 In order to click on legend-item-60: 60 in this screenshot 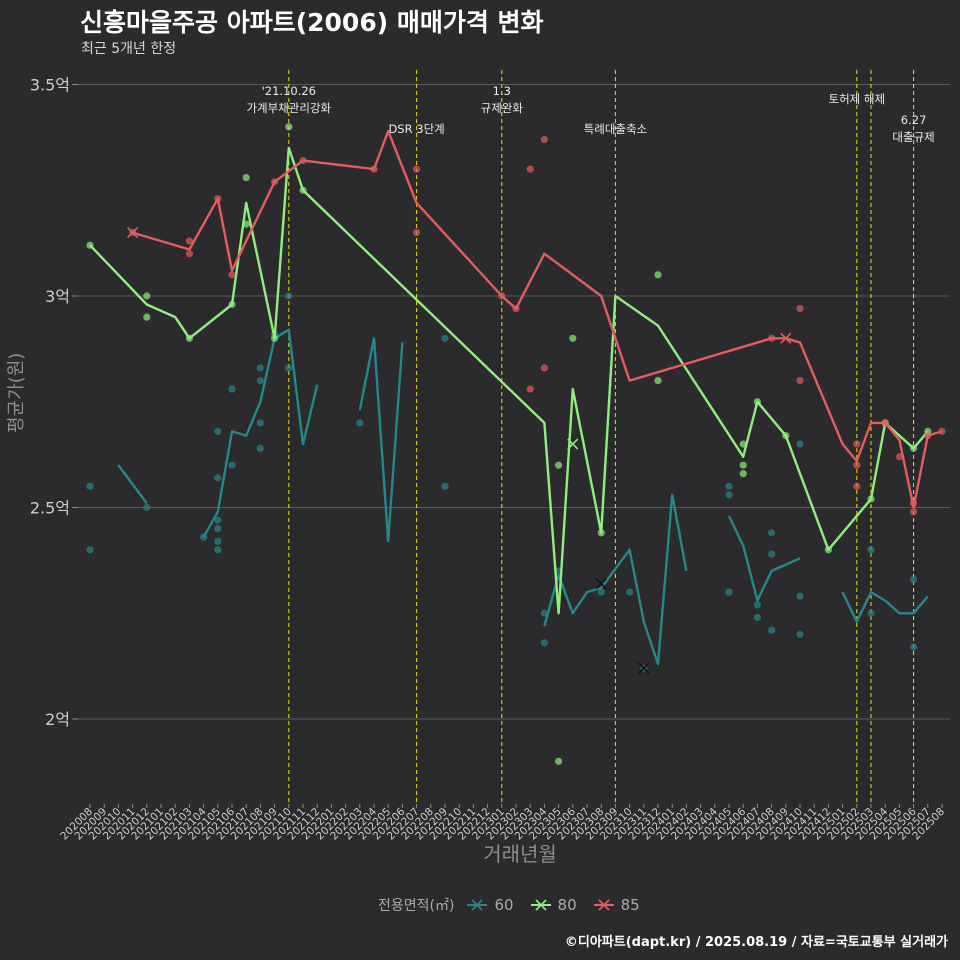, I will do `click(490, 905)`.